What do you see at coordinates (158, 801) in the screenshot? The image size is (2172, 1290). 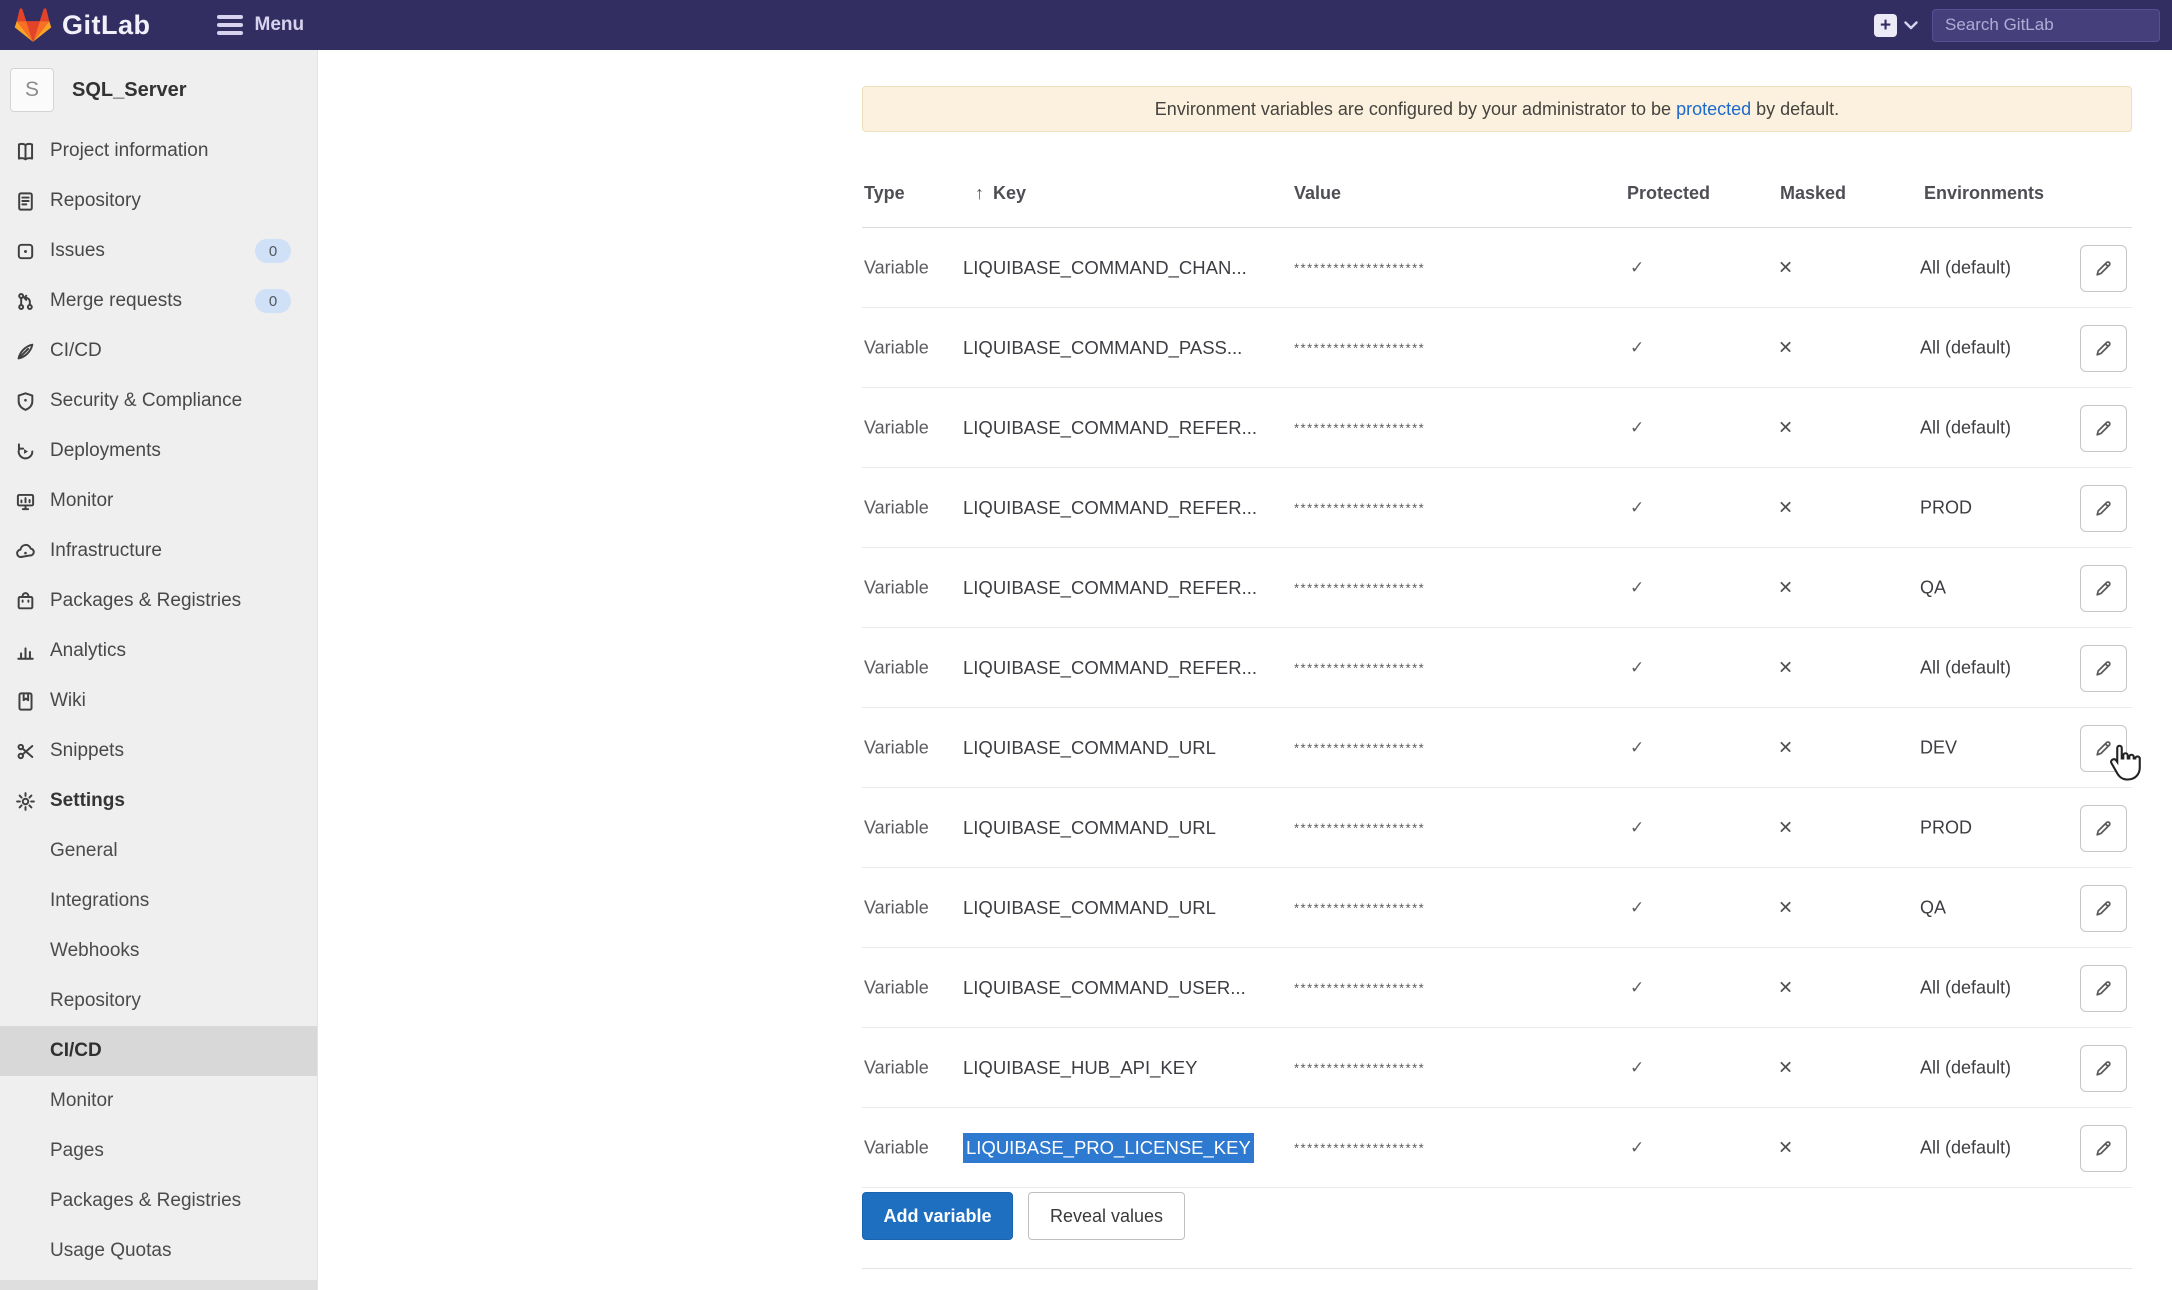 I see `sidebar-item: Settings` at bounding box center [158, 801].